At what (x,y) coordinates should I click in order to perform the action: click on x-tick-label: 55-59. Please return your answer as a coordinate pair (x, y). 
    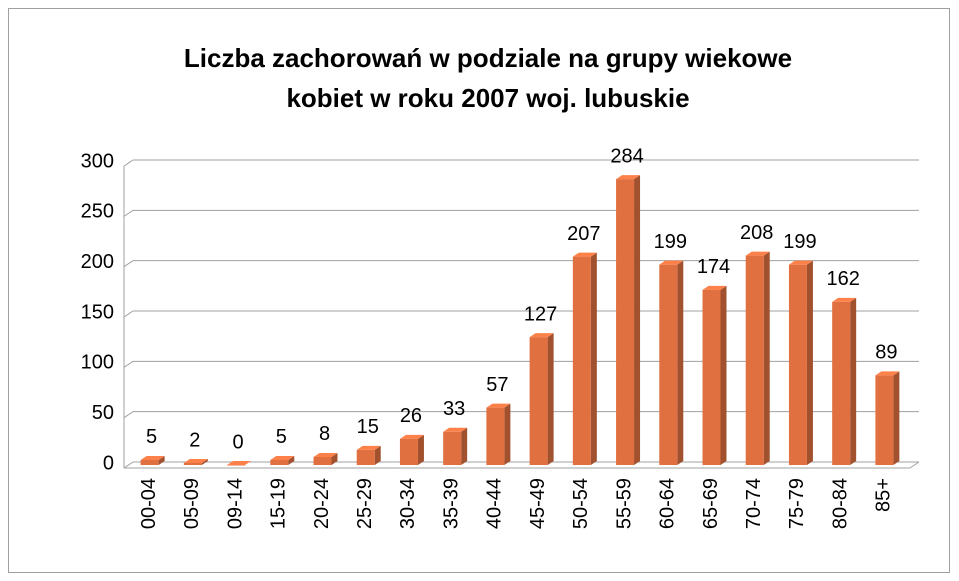
    Looking at the image, I should click on (624, 503).